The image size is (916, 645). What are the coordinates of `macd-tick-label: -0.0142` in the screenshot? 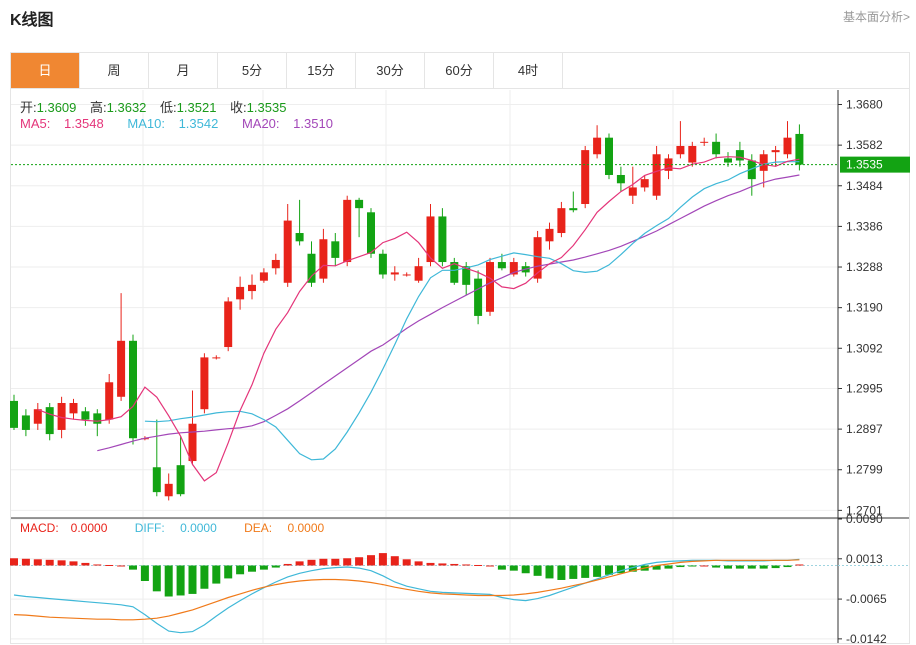 It's located at (866, 638).